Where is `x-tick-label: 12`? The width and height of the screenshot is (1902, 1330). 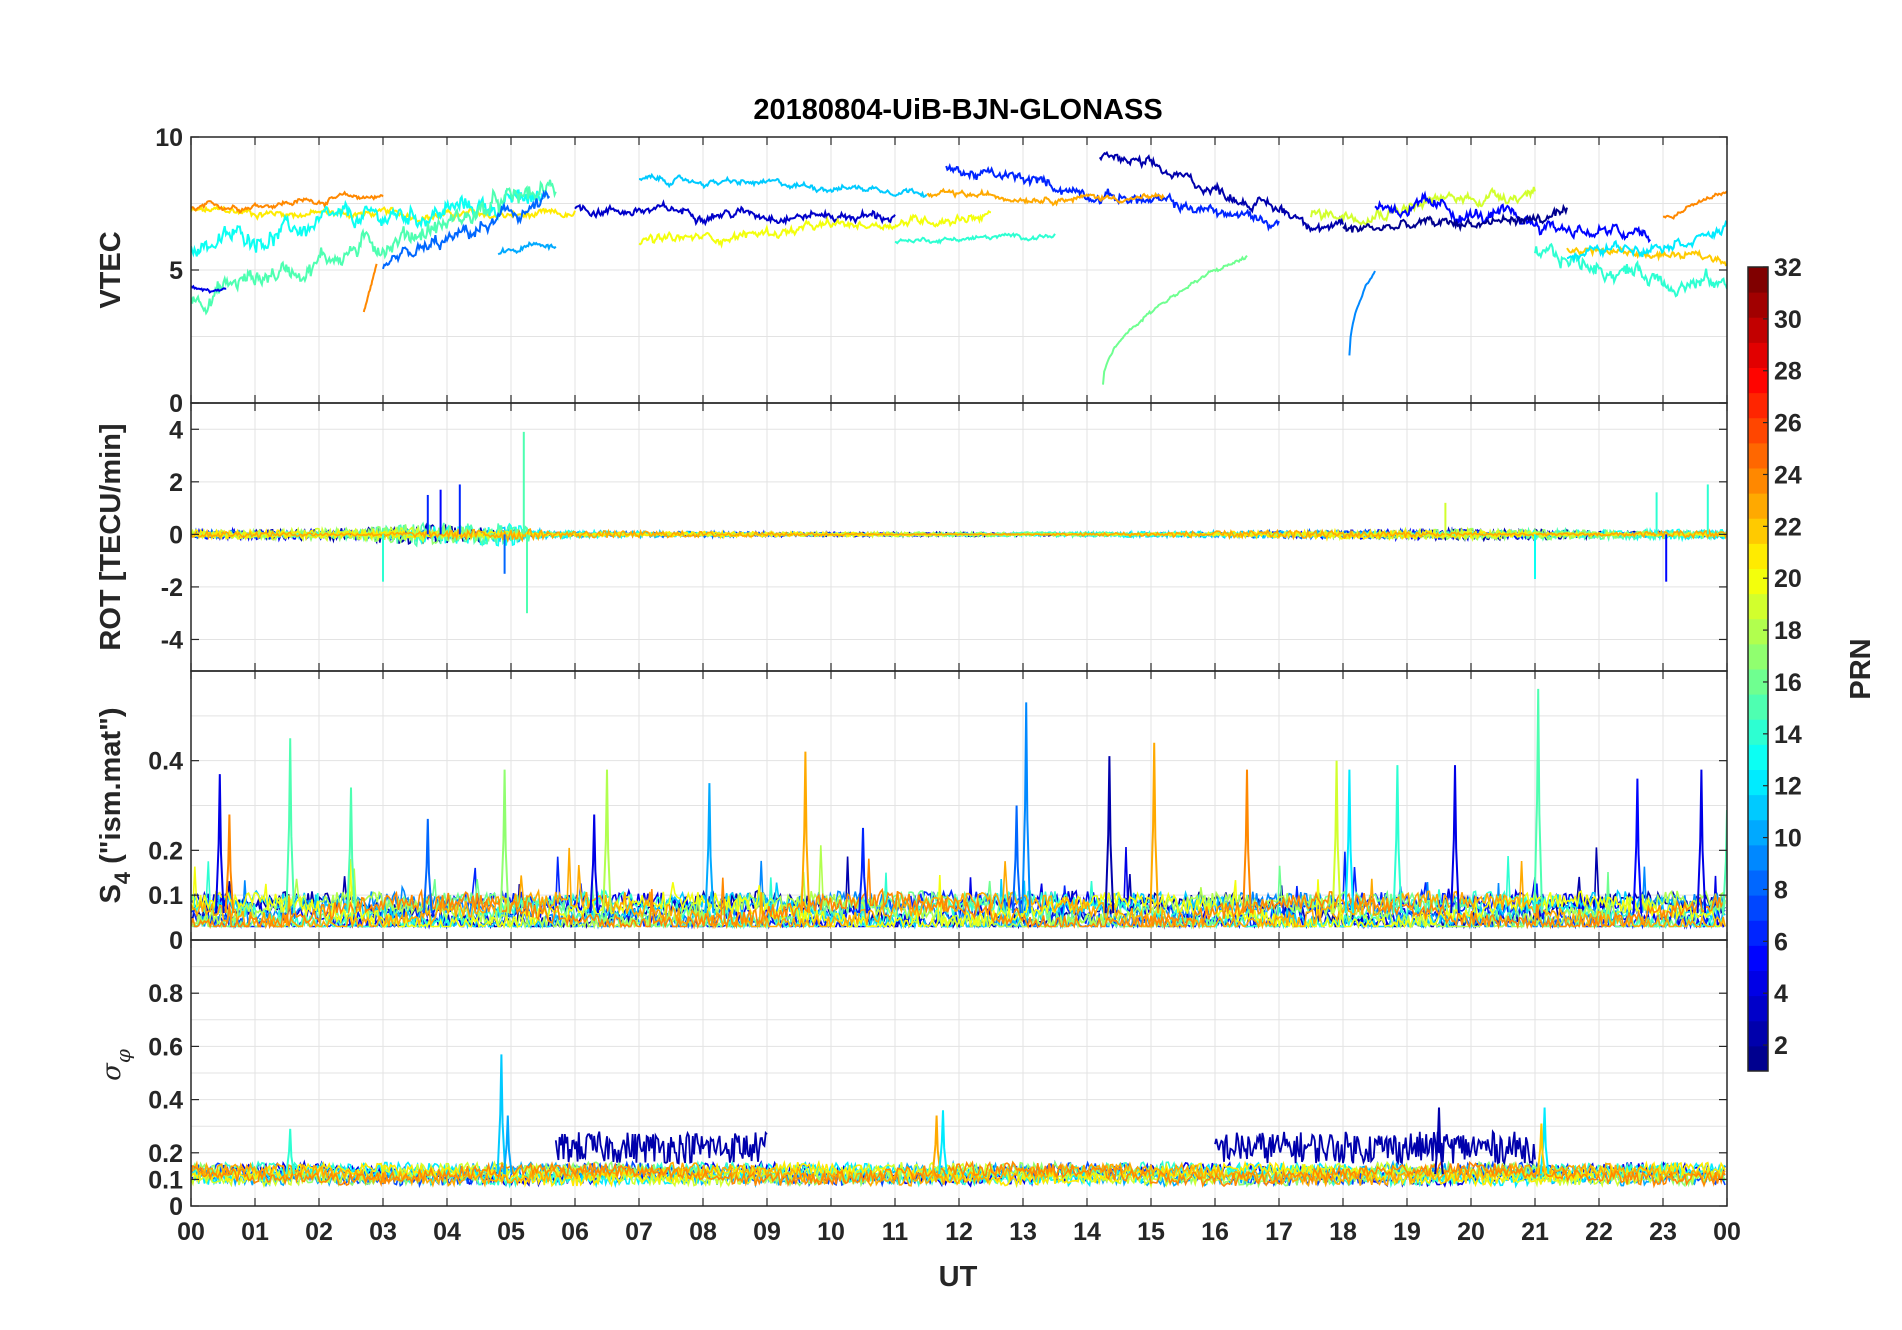
x-tick-label: 12 is located at coordinates (959, 1232).